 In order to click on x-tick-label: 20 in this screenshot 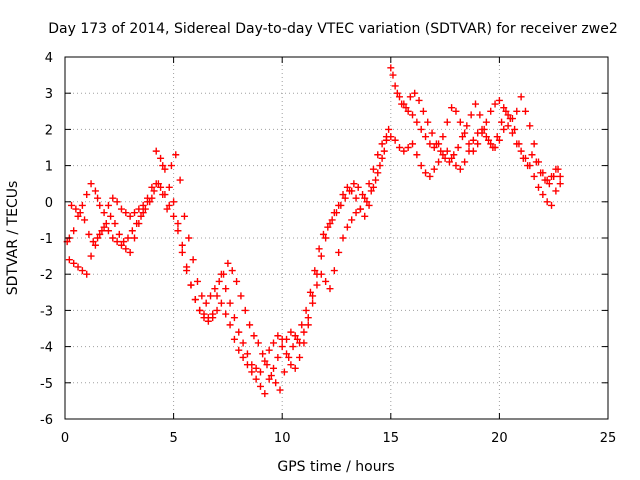, I will do `click(499, 438)`.